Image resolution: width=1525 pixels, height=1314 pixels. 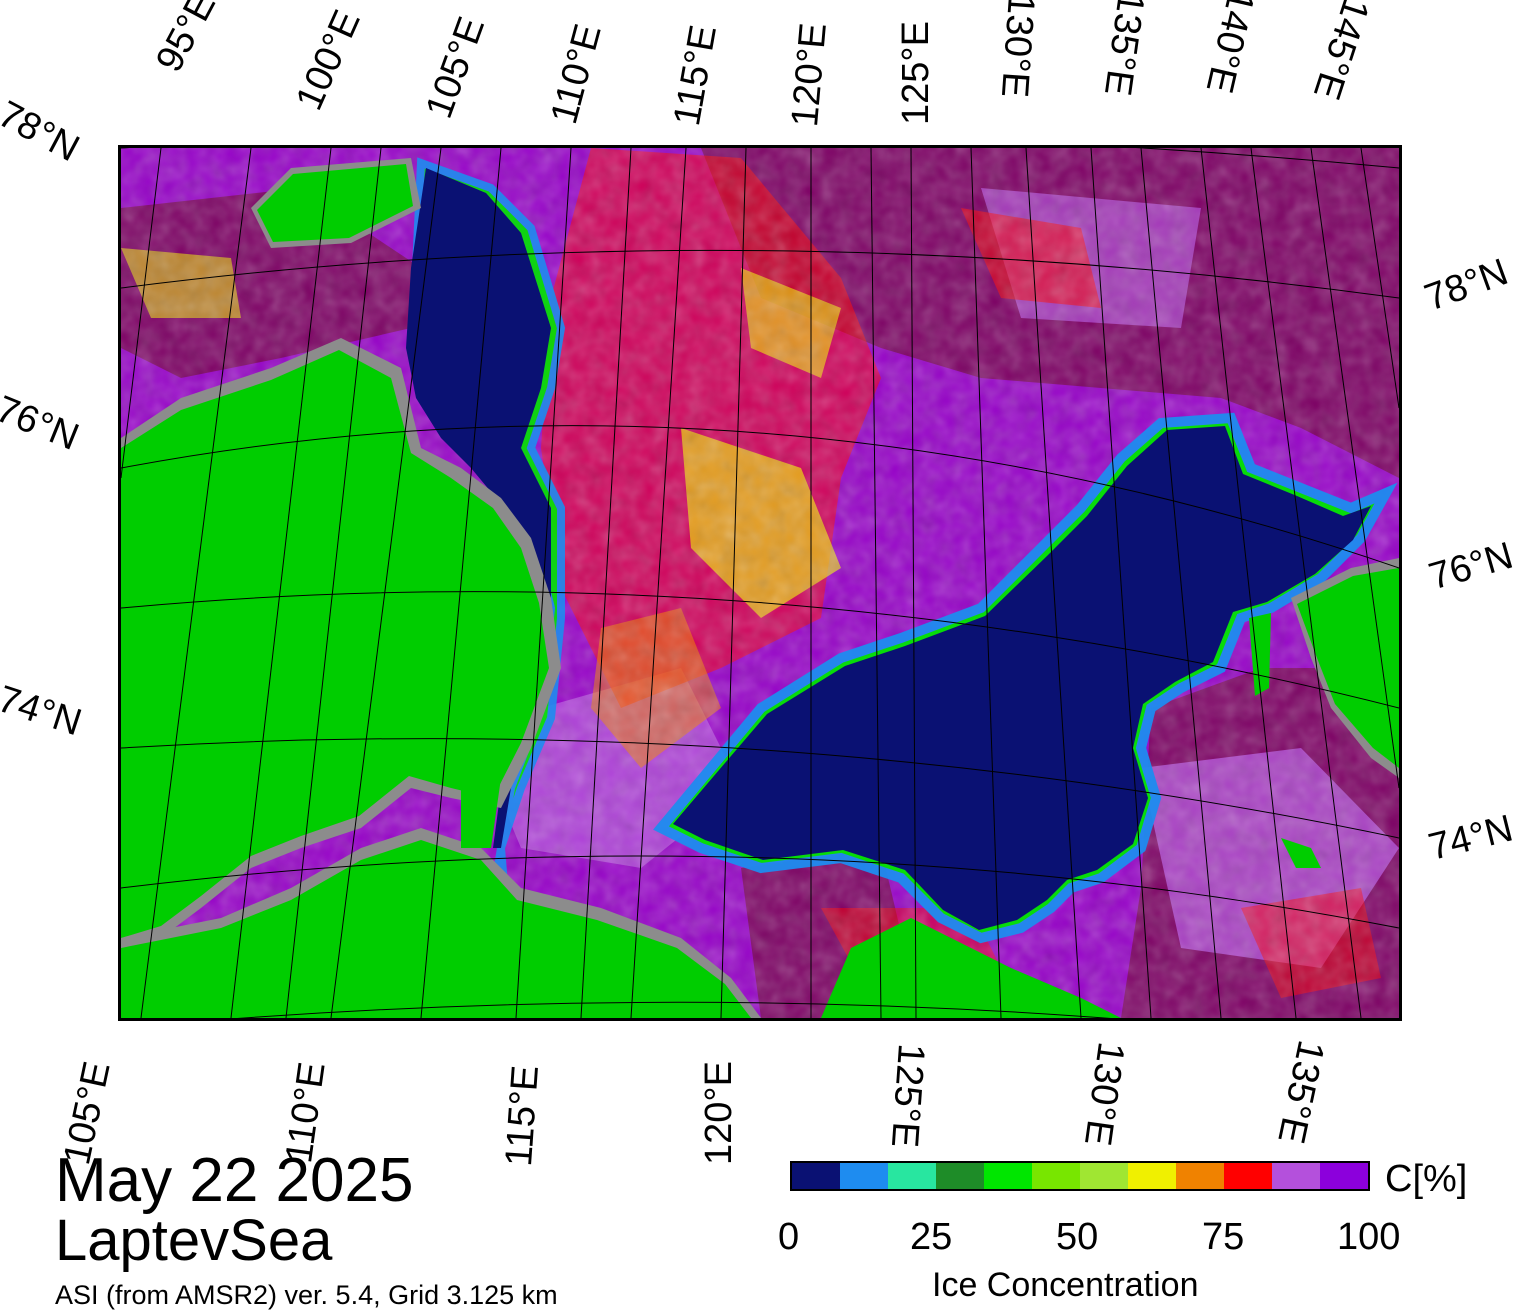 I want to click on top-lon-label: 115°E, so click(x=695, y=75).